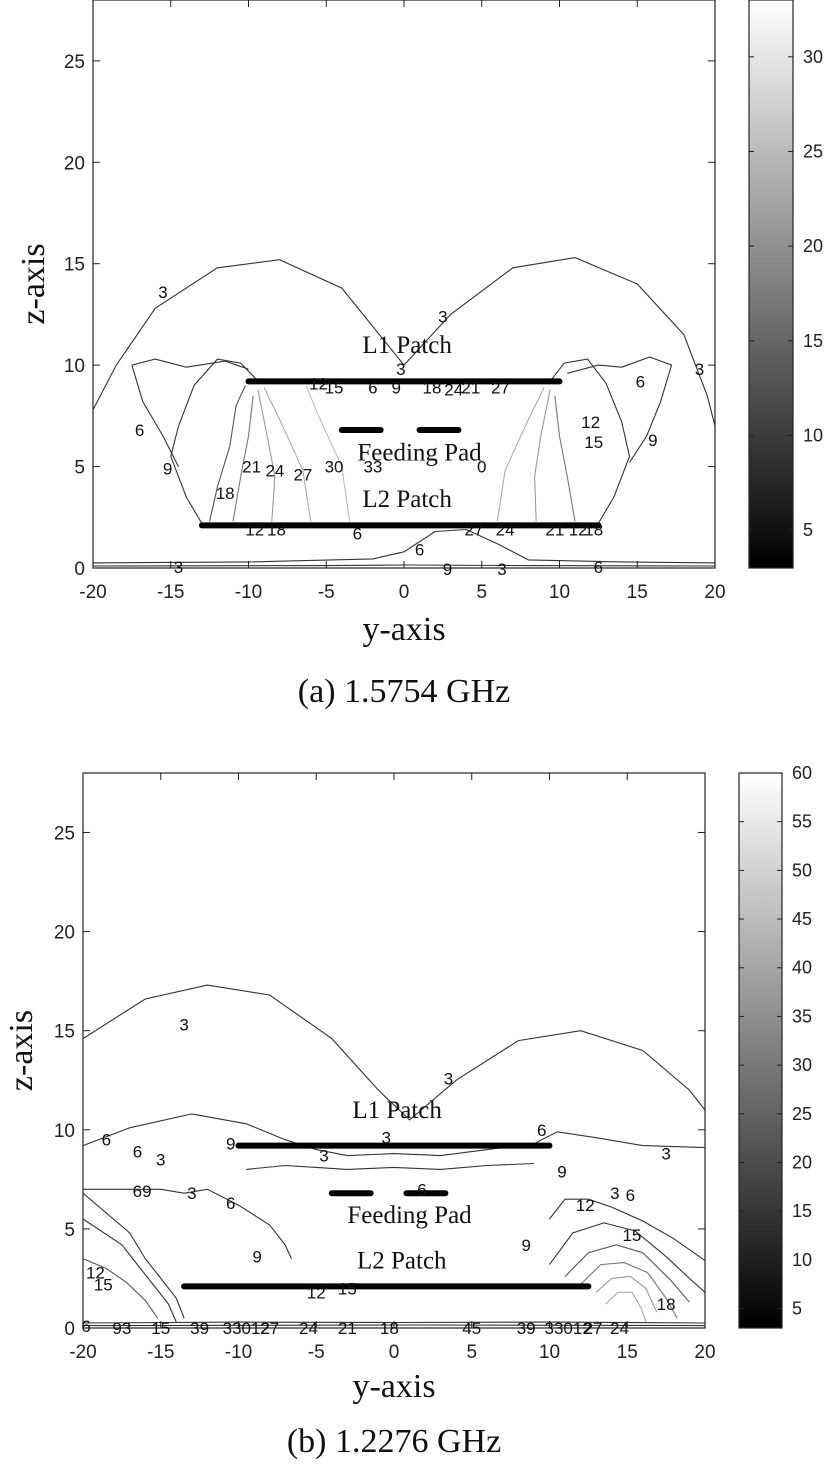 This screenshot has height=1465, width=827. I want to click on contour-label: 93, so click(121, 1328).